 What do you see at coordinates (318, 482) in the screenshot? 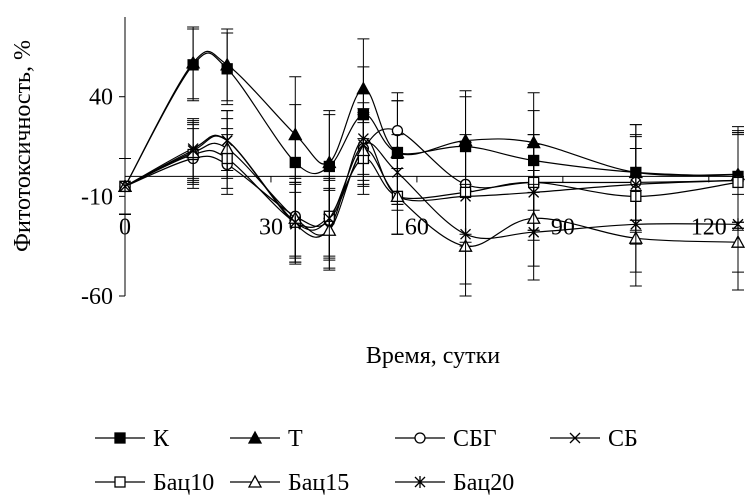
I see `legend-label: Бац15` at bounding box center [318, 482].